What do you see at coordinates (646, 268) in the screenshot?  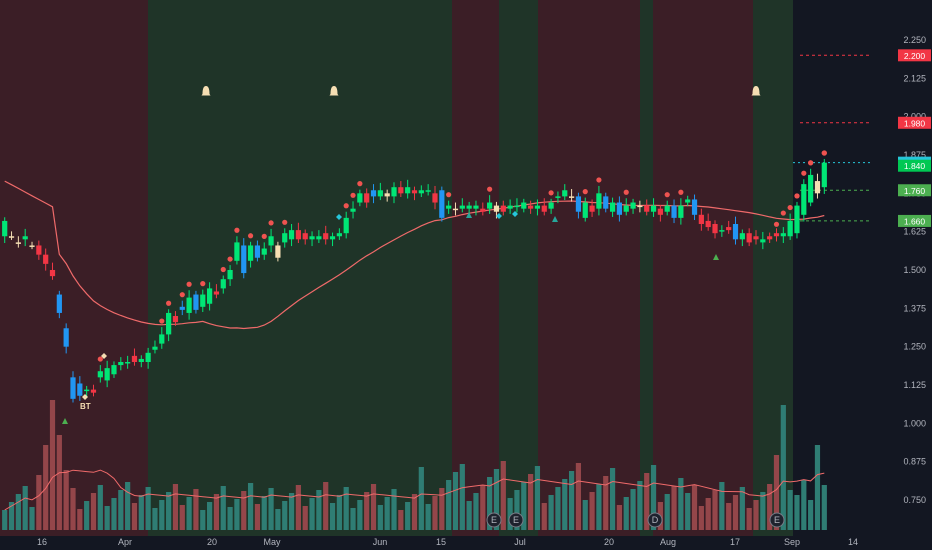 I see `trend-zone` at bounding box center [646, 268].